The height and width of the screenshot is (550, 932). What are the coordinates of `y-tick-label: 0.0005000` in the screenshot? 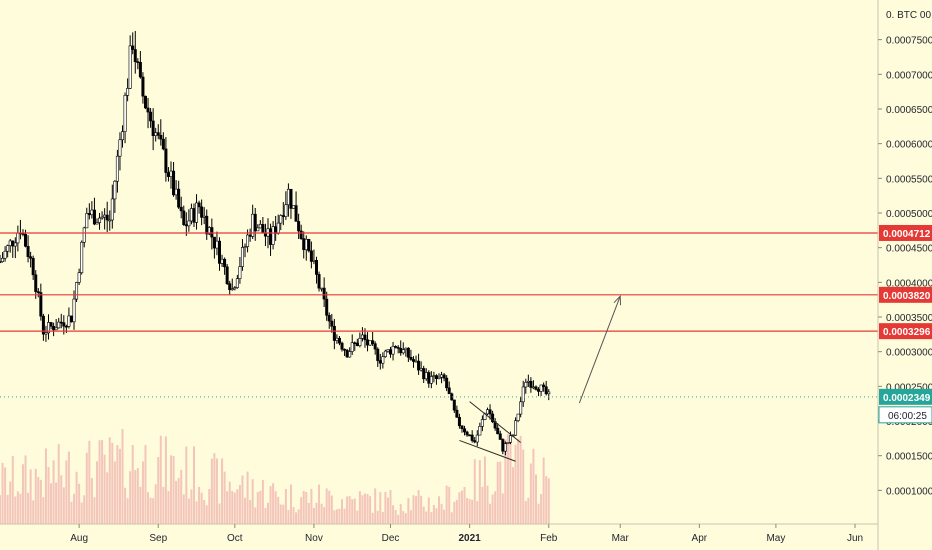 It's located at (909, 214).